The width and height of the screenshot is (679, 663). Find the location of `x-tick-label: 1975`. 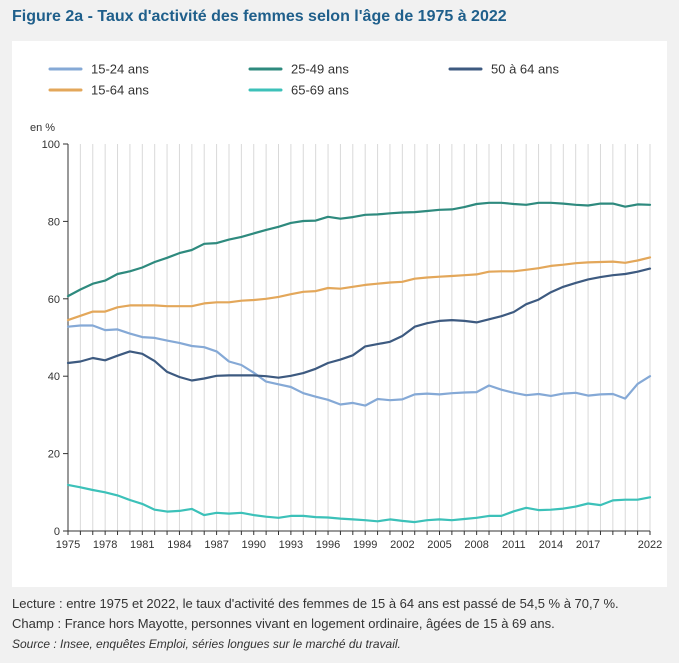

x-tick-label: 1975 is located at coordinates (68, 545).